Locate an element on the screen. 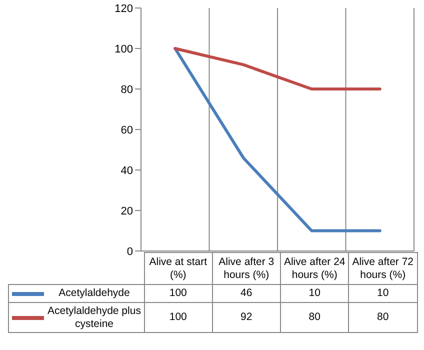  legend-label: Acetylaldehyde plus cysteine is located at coordinates (76, 317).